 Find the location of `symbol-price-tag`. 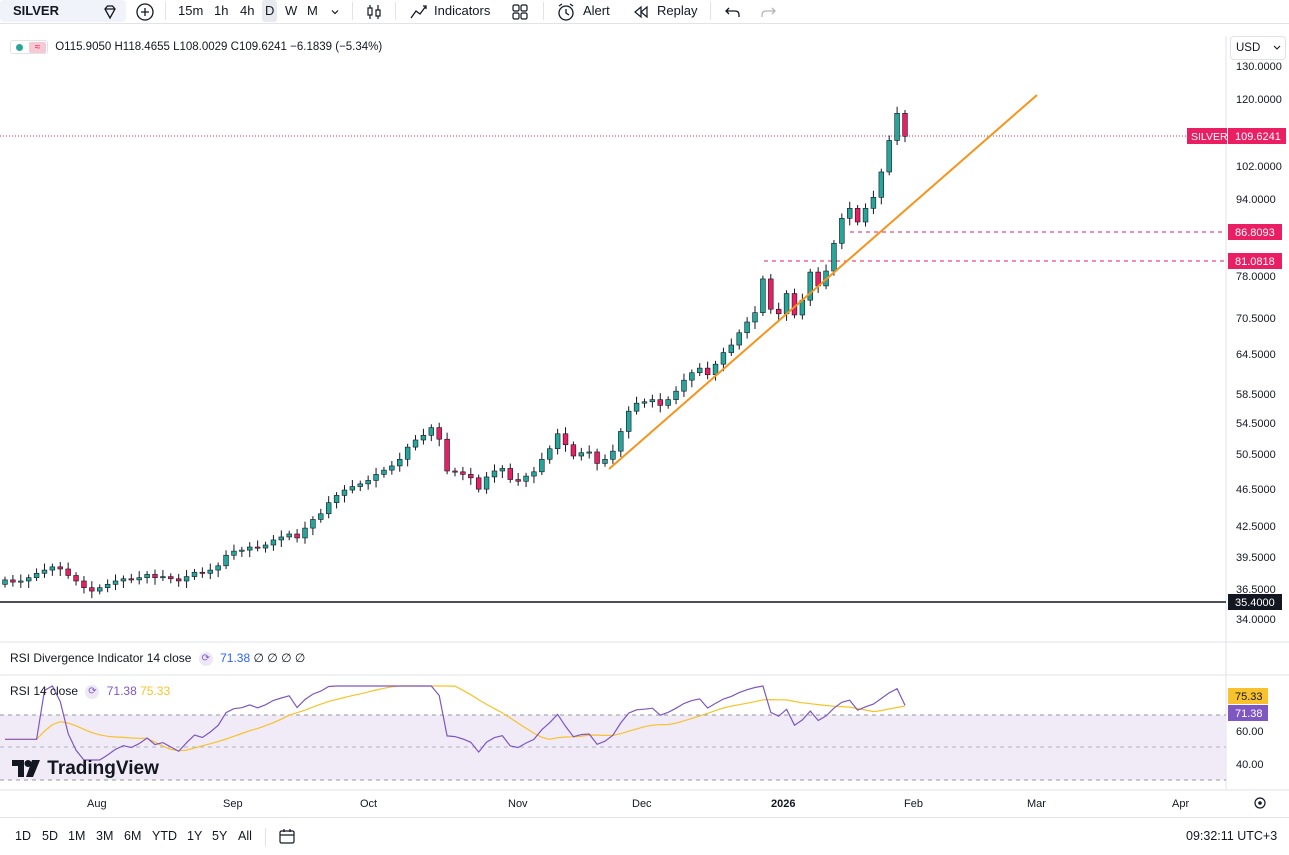

symbol-price-tag is located at coordinates (1207, 136).